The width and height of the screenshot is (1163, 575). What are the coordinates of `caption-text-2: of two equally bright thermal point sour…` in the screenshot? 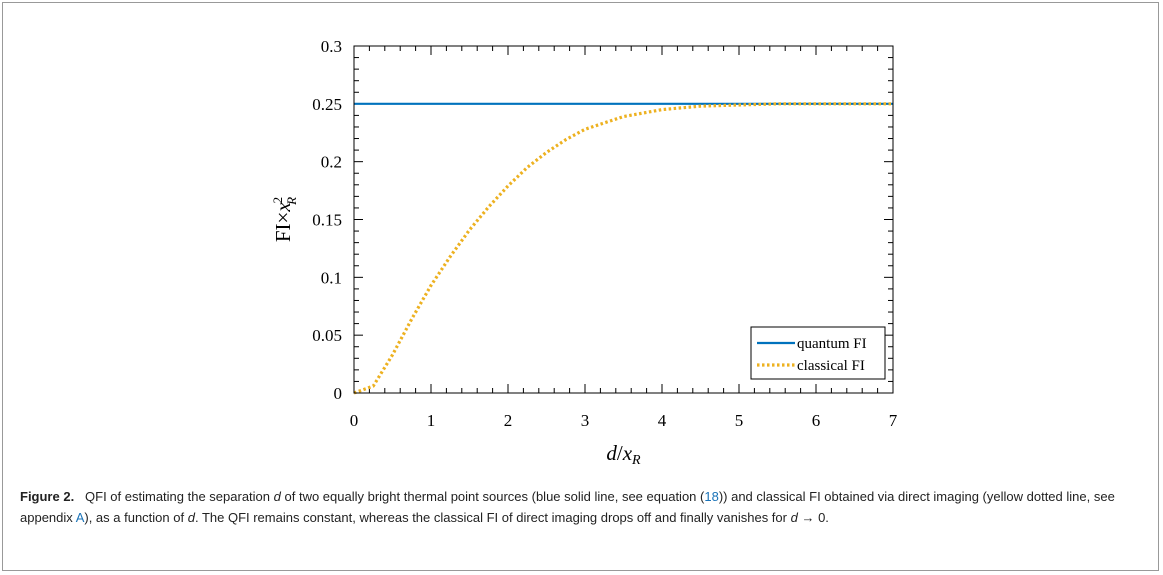 It's located at (494, 496).